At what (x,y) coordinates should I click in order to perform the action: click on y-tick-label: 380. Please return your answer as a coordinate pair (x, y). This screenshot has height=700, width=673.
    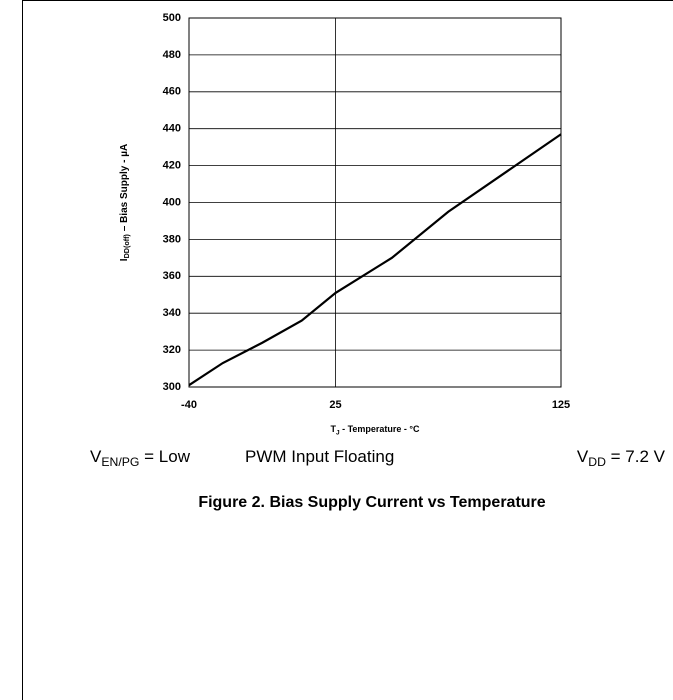
    Looking at the image, I should click on (172, 239).